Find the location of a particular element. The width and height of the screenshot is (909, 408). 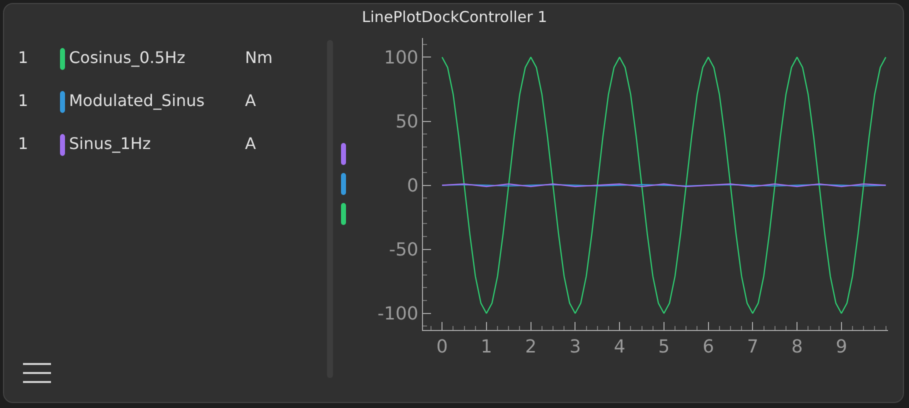

y-tick-label: 50 is located at coordinates (406, 122).